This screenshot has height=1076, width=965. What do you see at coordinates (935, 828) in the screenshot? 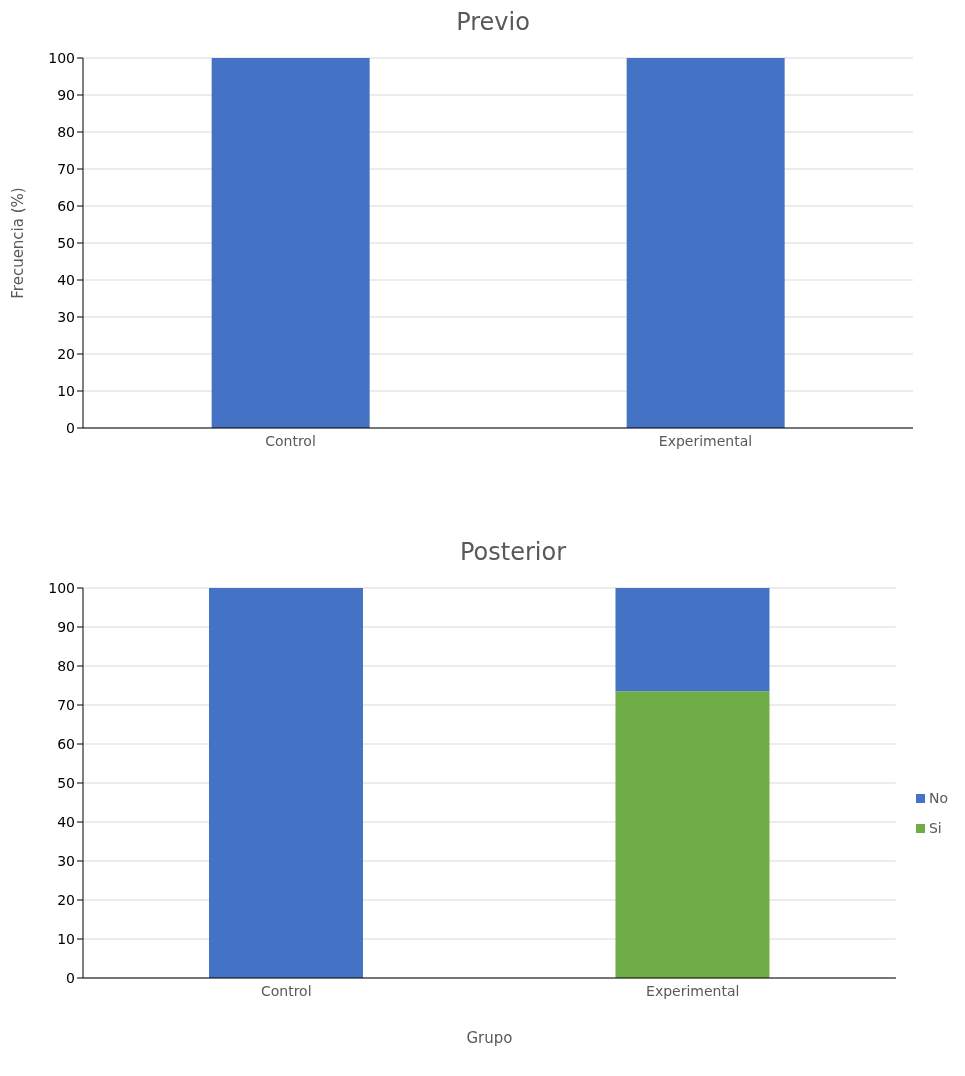
I see `legend-label: Si` at bounding box center [935, 828].